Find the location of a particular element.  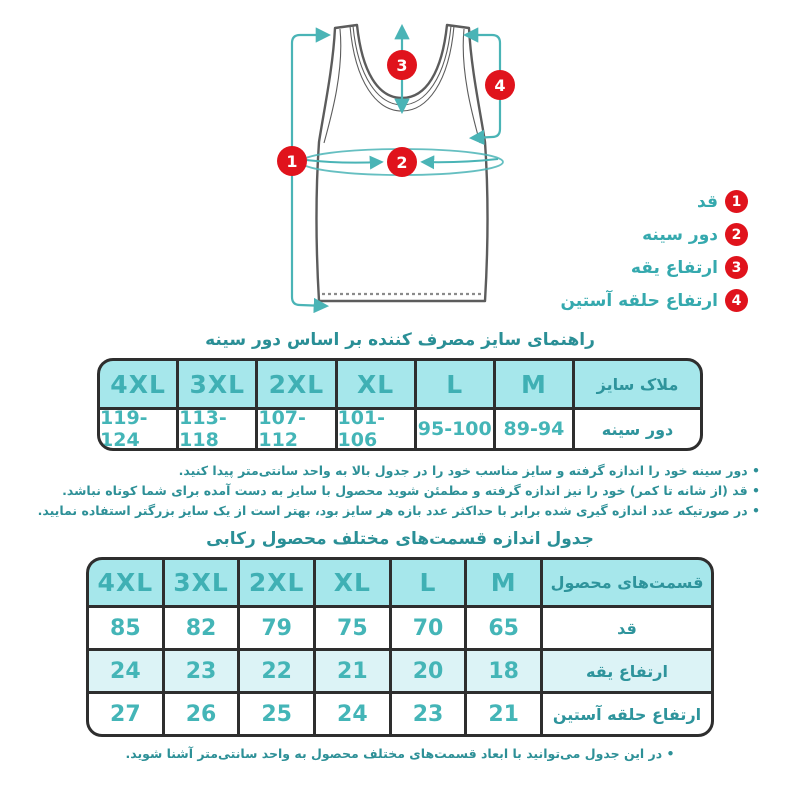

parts-size-col-xl: XL is located at coordinates (352, 582).